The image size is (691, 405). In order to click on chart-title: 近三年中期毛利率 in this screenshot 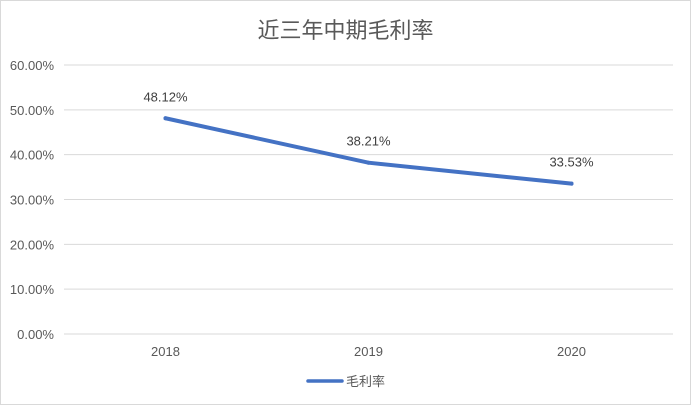, I will do `click(345, 31)`.